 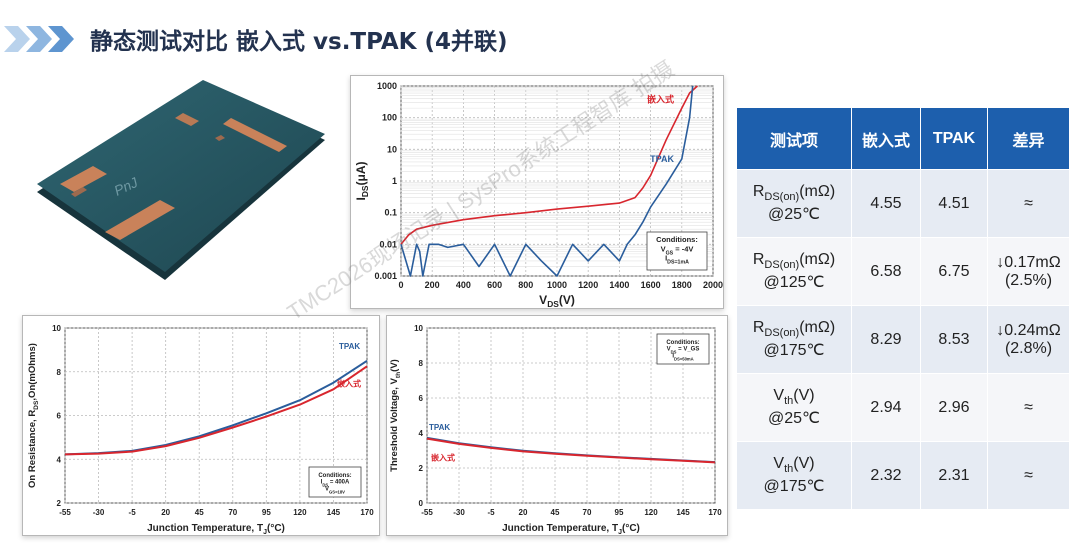 I want to click on chevron-arrows-icon, so click(x=39, y=39).